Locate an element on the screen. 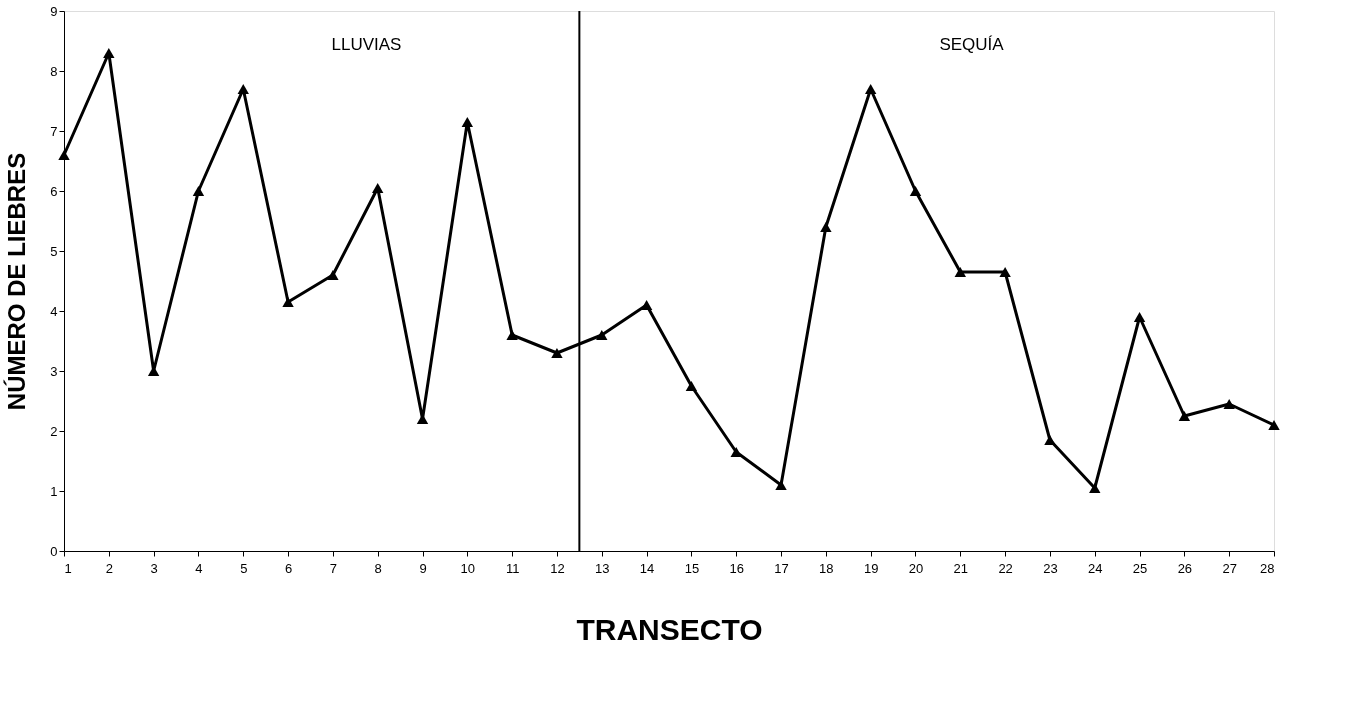  x-tick-label: 8 is located at coordinates (378, 568).